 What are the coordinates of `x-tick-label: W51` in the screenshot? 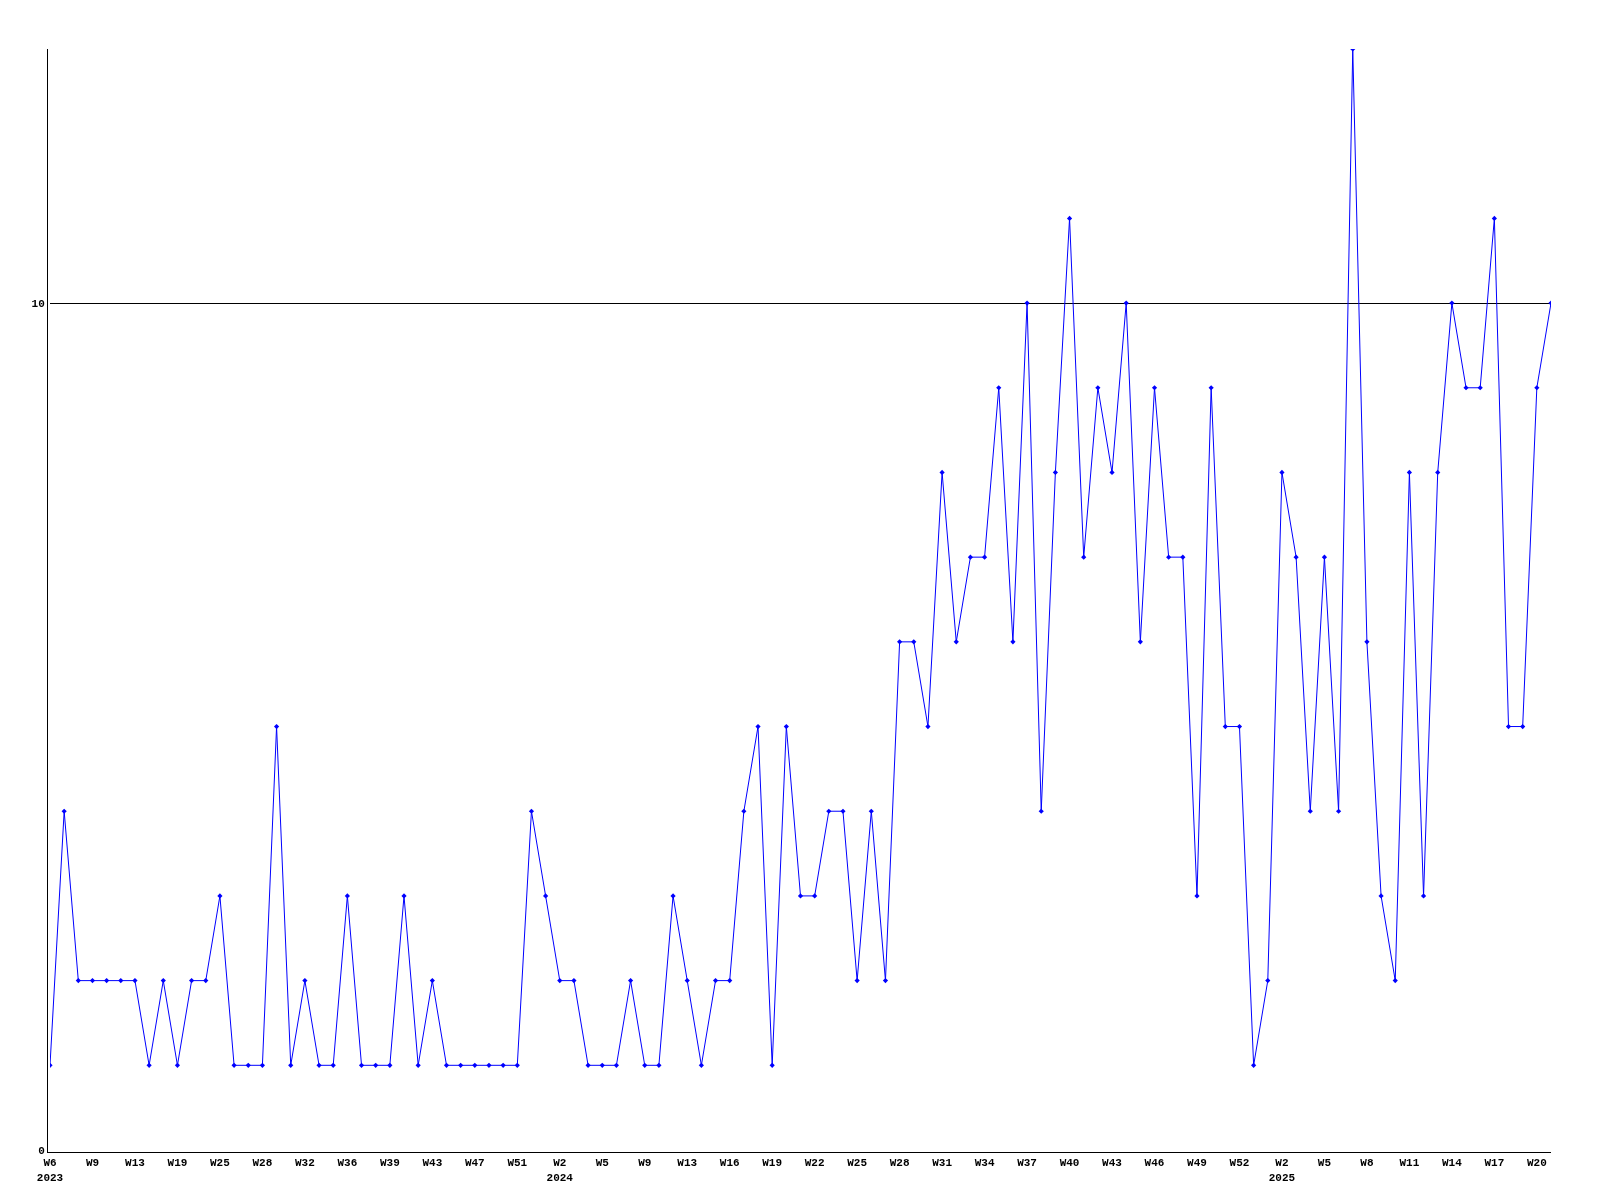 It's located at (517, 1163).